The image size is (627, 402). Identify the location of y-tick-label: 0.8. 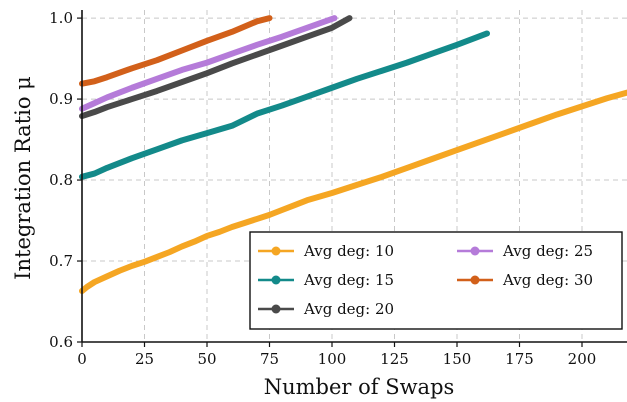
(61, 180).